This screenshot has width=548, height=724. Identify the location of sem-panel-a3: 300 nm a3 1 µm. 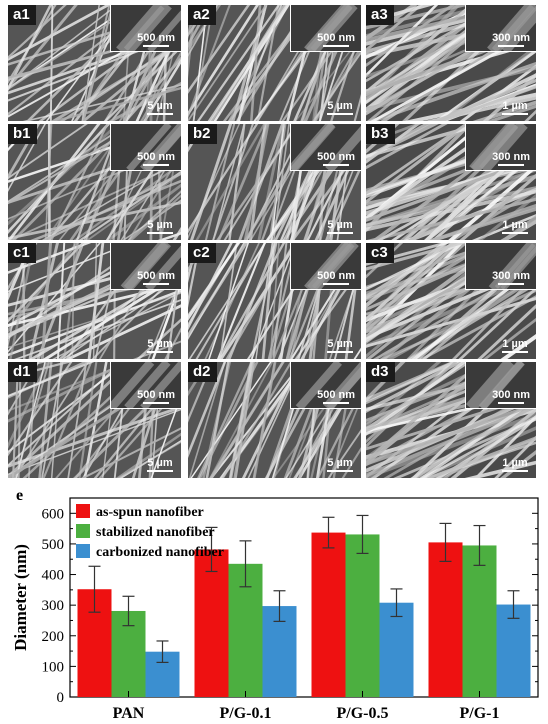
(451, 63).